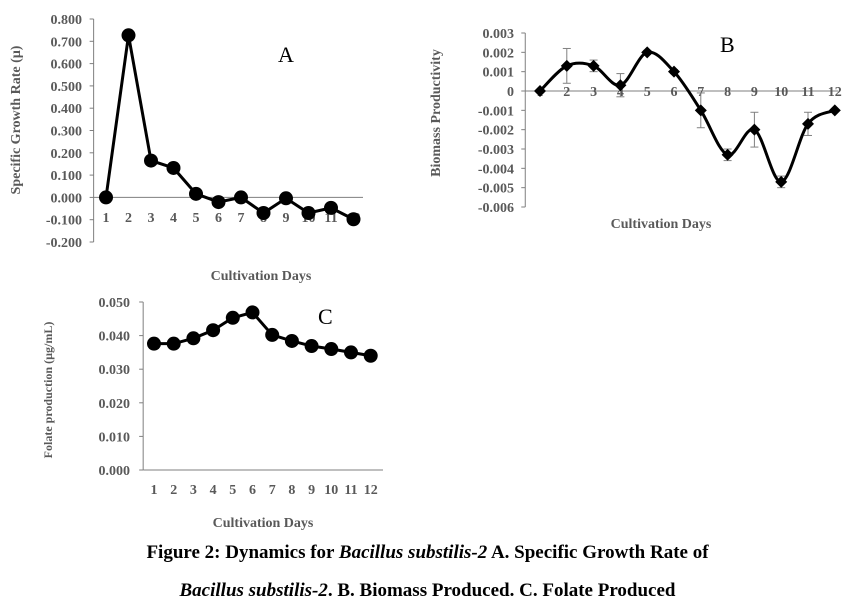 Image resolution: width=855 pixels, height=616 pixels. I want to click on panel-b-xlabel: Cultivation Days, so click(661, 224).